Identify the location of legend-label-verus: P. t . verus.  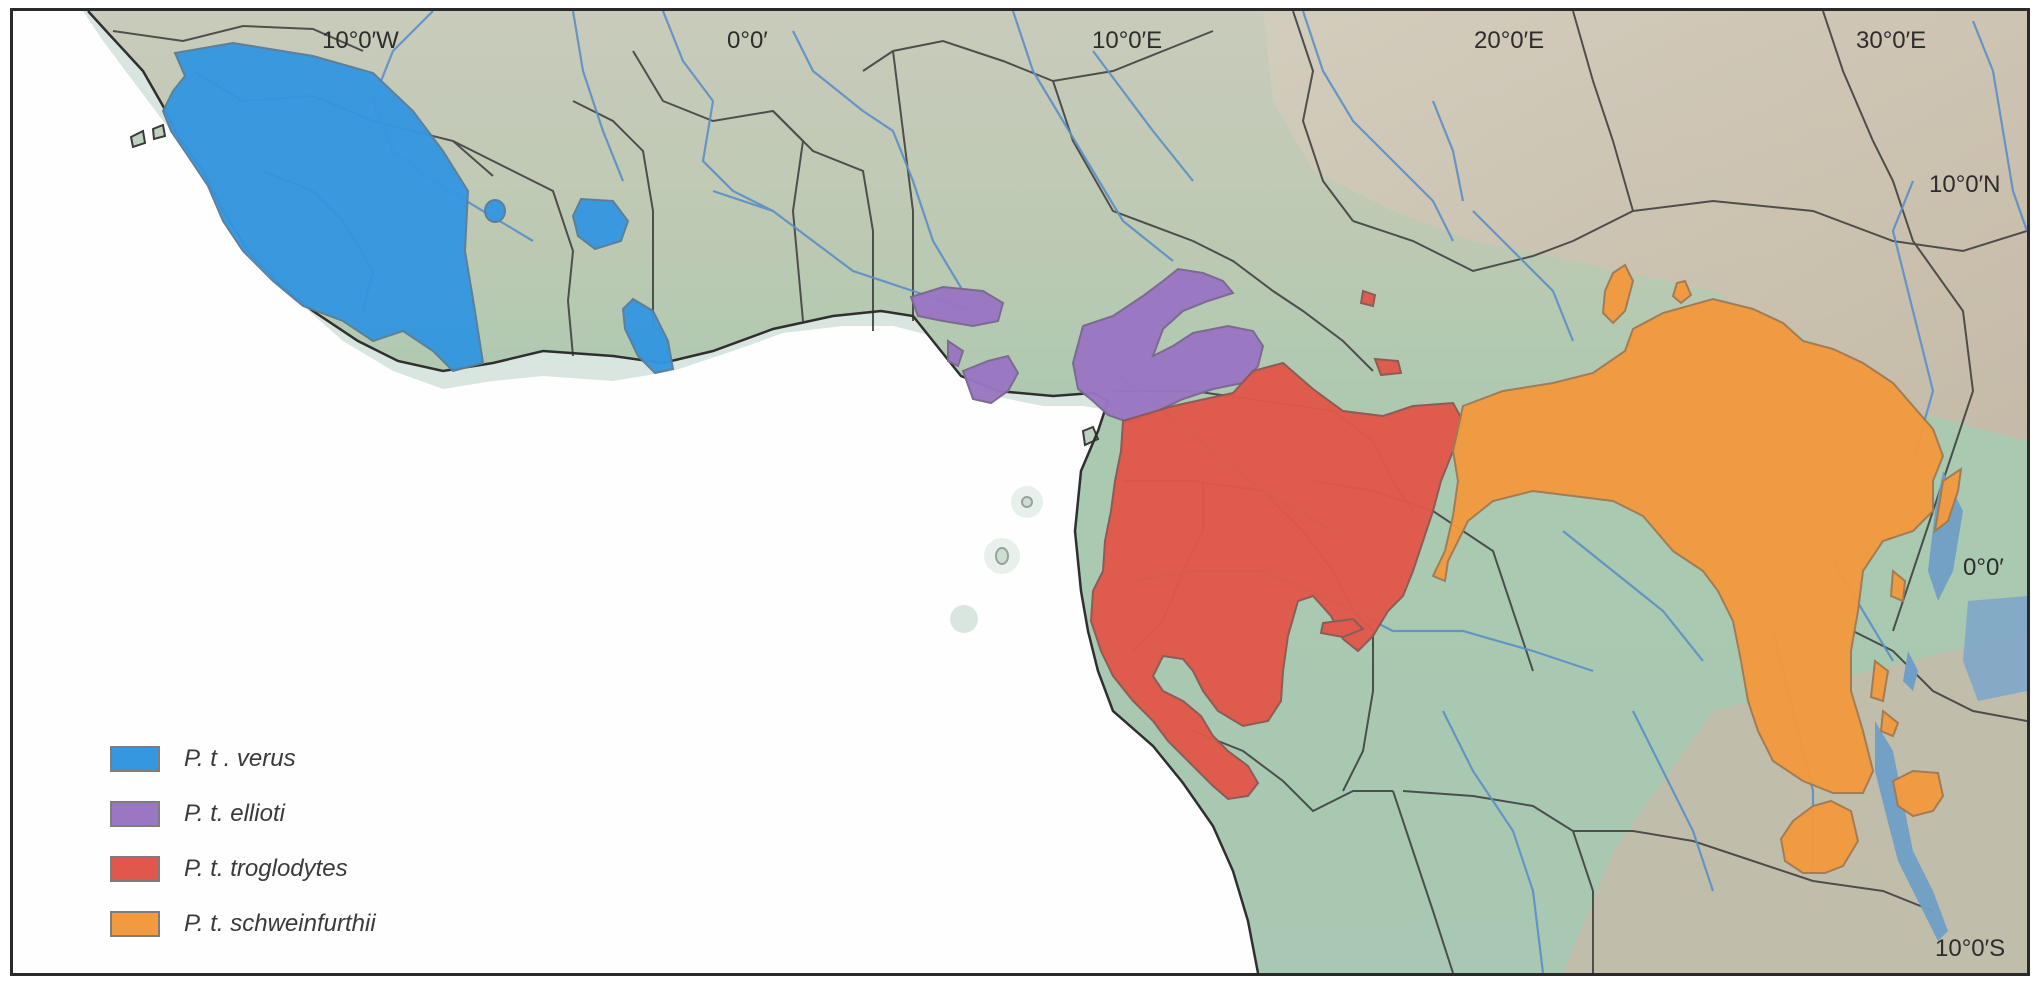
(240, 758).